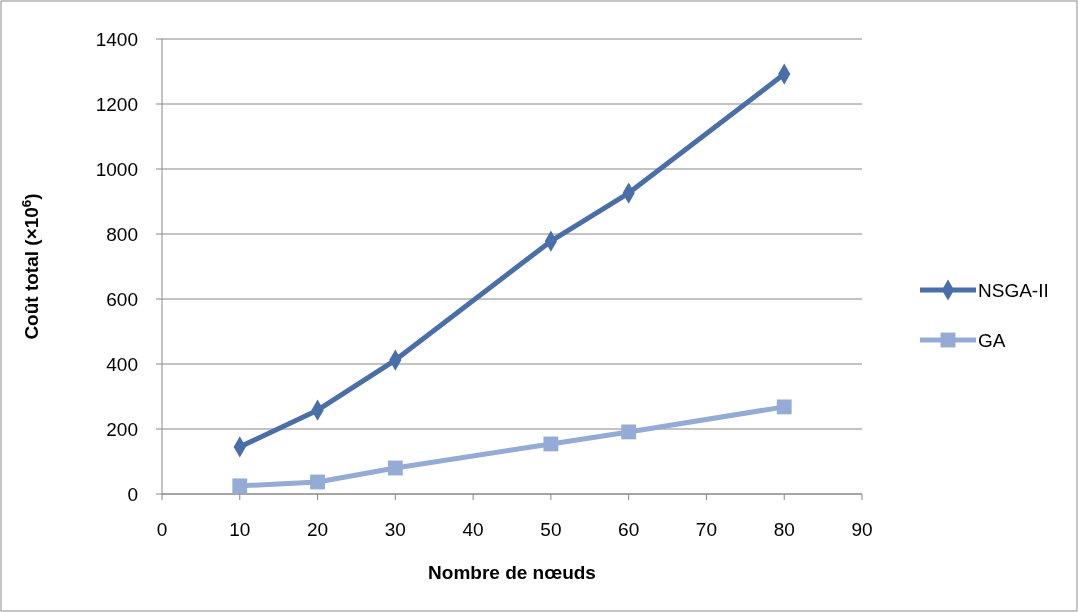  I want to click on y-tick-label: 1200, so click(116, 104).